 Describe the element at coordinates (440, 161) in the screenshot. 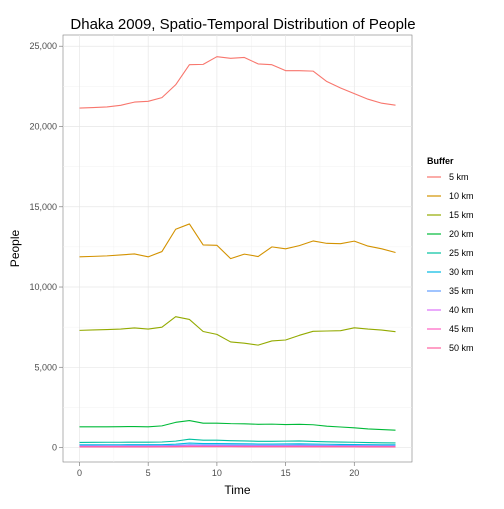

I see `legend-title: Buffer` at that location.